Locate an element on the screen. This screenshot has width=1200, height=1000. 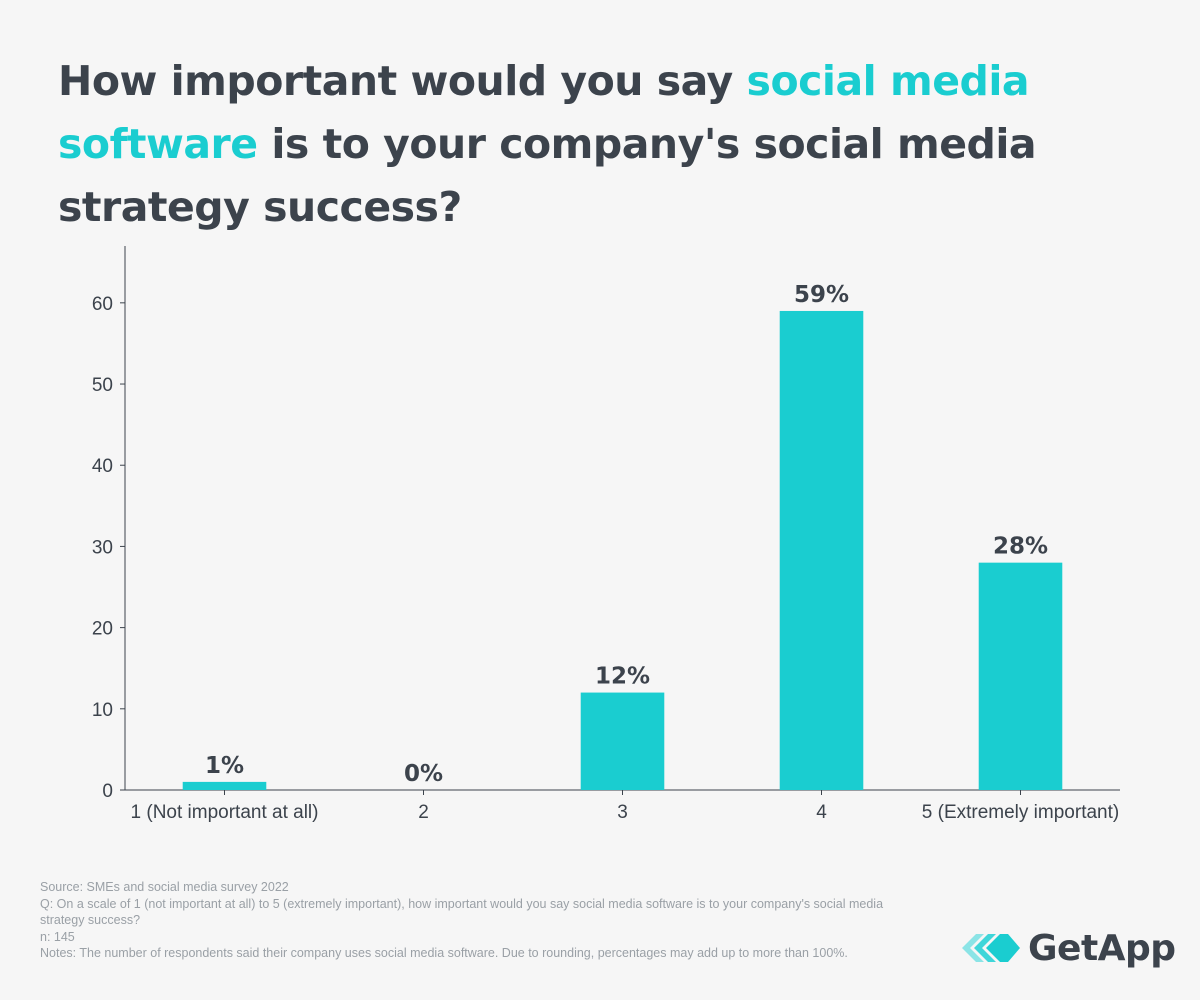
y-tick-label: 50 is located at coordinates (102, 385).